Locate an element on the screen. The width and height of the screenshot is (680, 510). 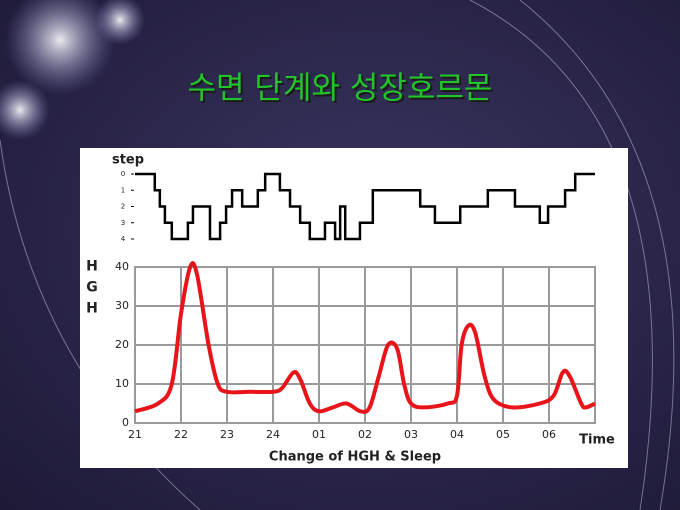
slide-title: 수면 단계와 성장호르몬 is located at coordinates (340, 89).